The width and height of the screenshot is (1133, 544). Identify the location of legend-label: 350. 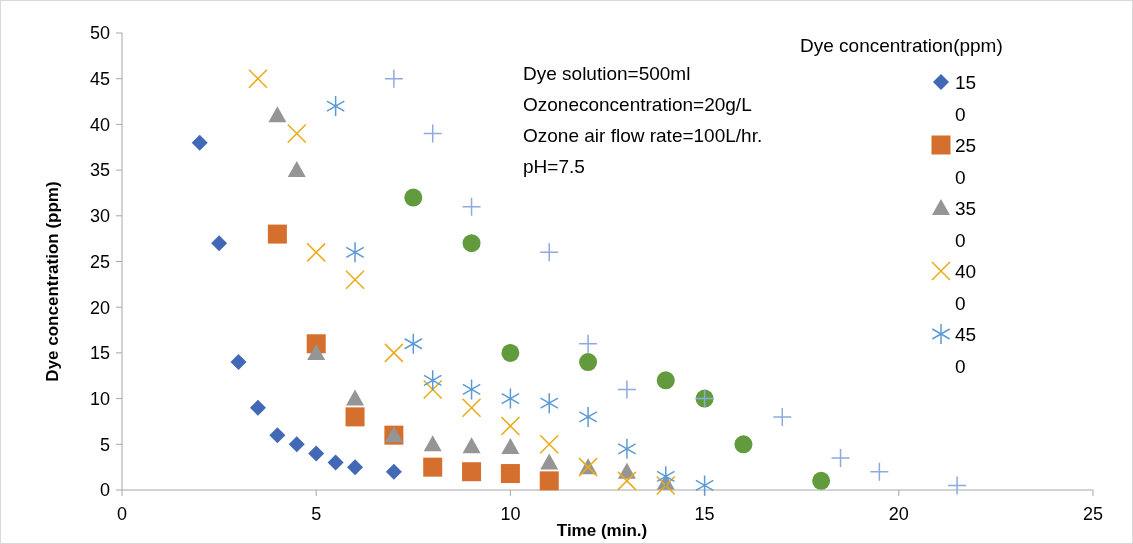
(966, 224).